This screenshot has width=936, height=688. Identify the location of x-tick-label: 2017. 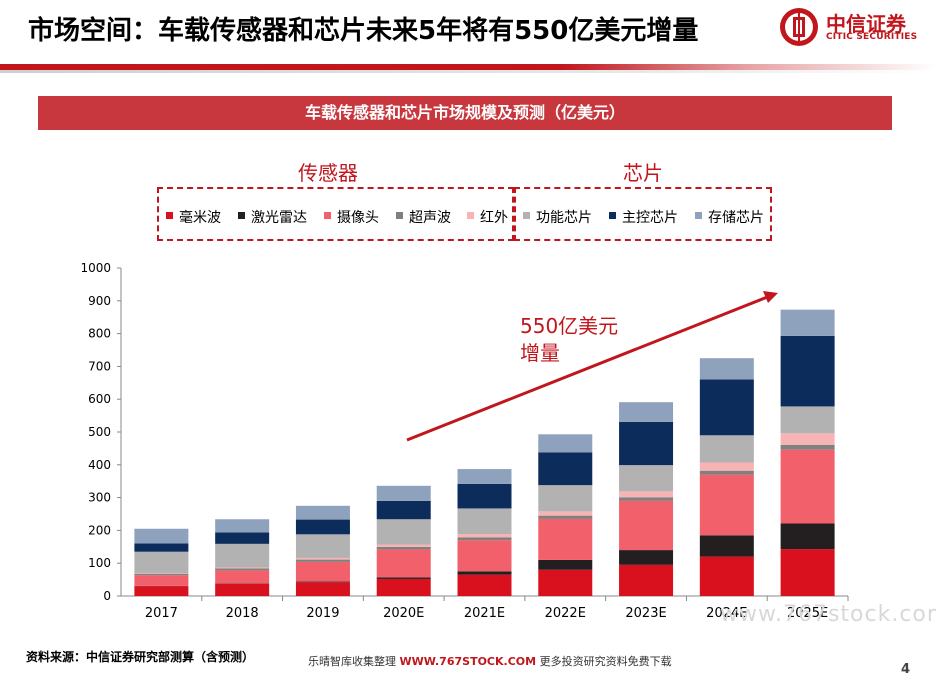
(161, 613).